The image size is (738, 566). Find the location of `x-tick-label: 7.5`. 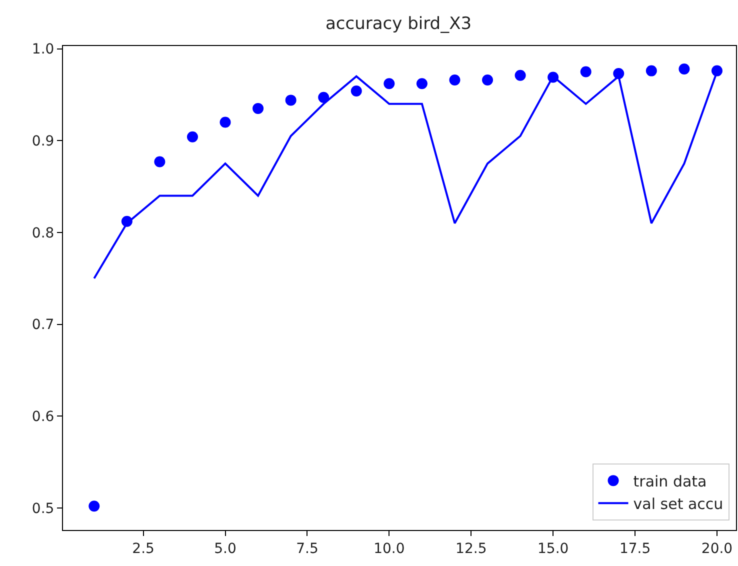

x-tick-label: 7.5 is located at coordinates (307, 548).